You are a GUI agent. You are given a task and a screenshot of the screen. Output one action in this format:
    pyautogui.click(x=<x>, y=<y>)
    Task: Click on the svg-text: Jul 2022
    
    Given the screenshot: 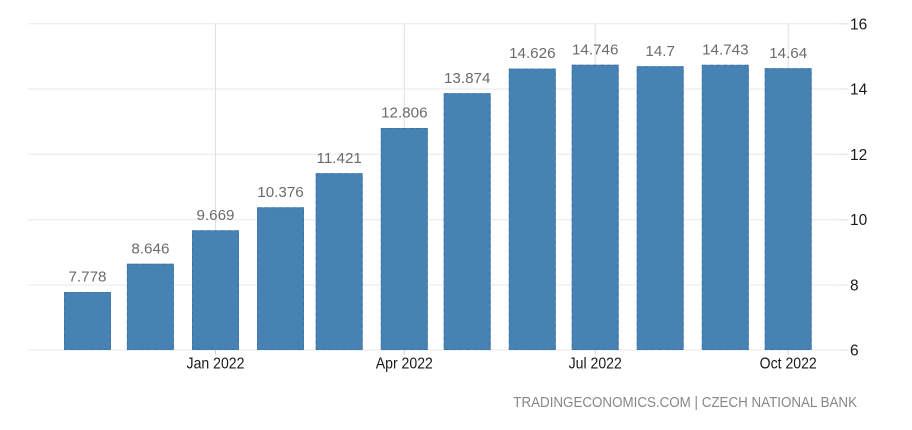 What is the action you would take?
    pyautogui.click(x=595, y=364)
    